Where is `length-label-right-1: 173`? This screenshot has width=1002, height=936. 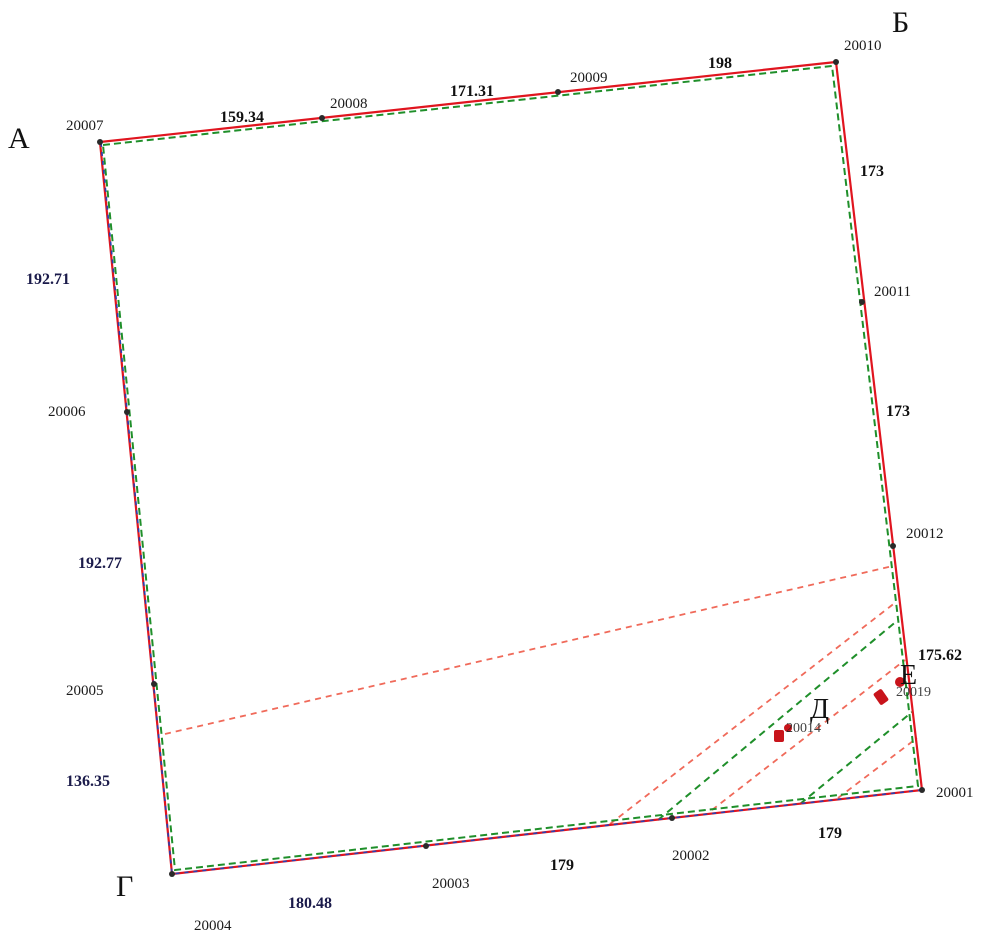
length-label-right-1: 173 is located at coordinates (872, 171).